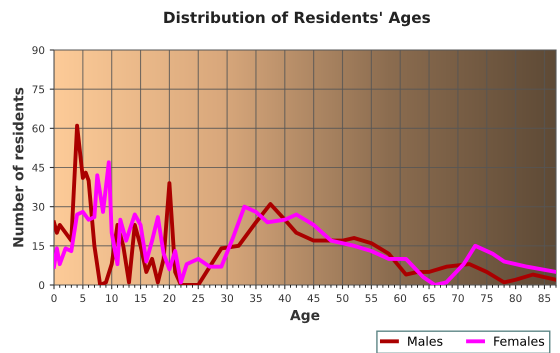 The height and width of the screenshot is (353, 560). What do you see at coordinates (372, 298) in the screenshot?
I see `x-tick-label: 55` at bounding box center [372, 298].